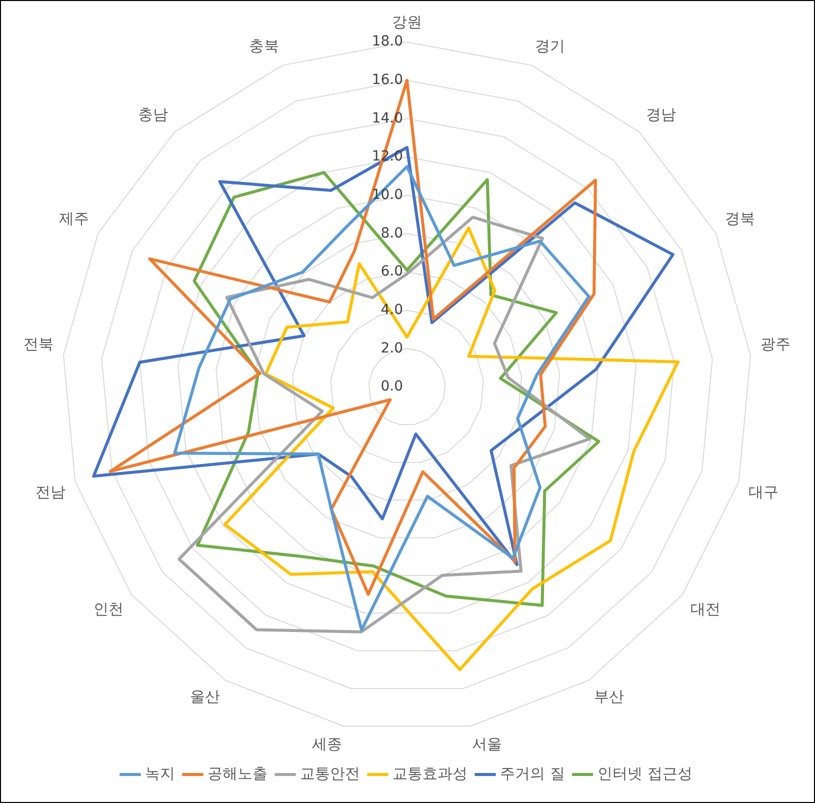 This screenshot has height=803, width=815. I want to click on y-tick-label: 16.0, so click(387, 80).